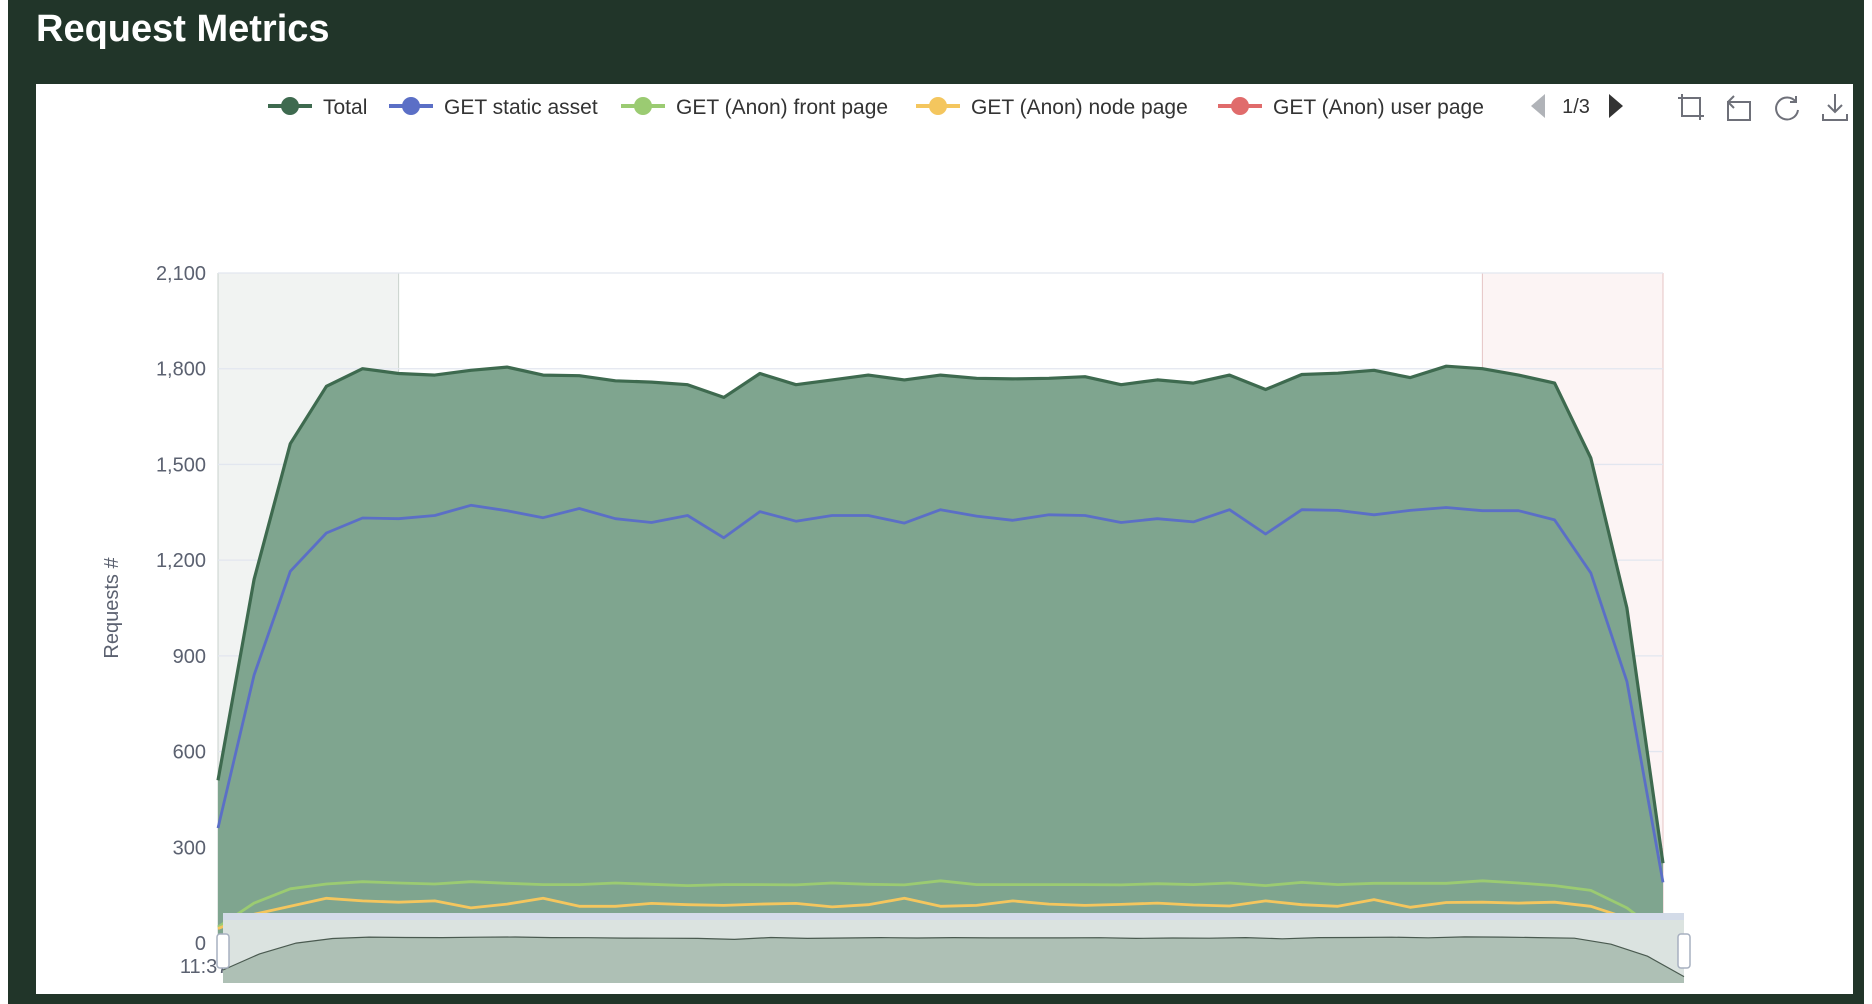 Image resolution: width=1872 pixels, height=1004 pixels. What do you see at coordinates (953, 957) in the screenshot?
I see `datazoom-preview-line` at bounding box center [953, 957].